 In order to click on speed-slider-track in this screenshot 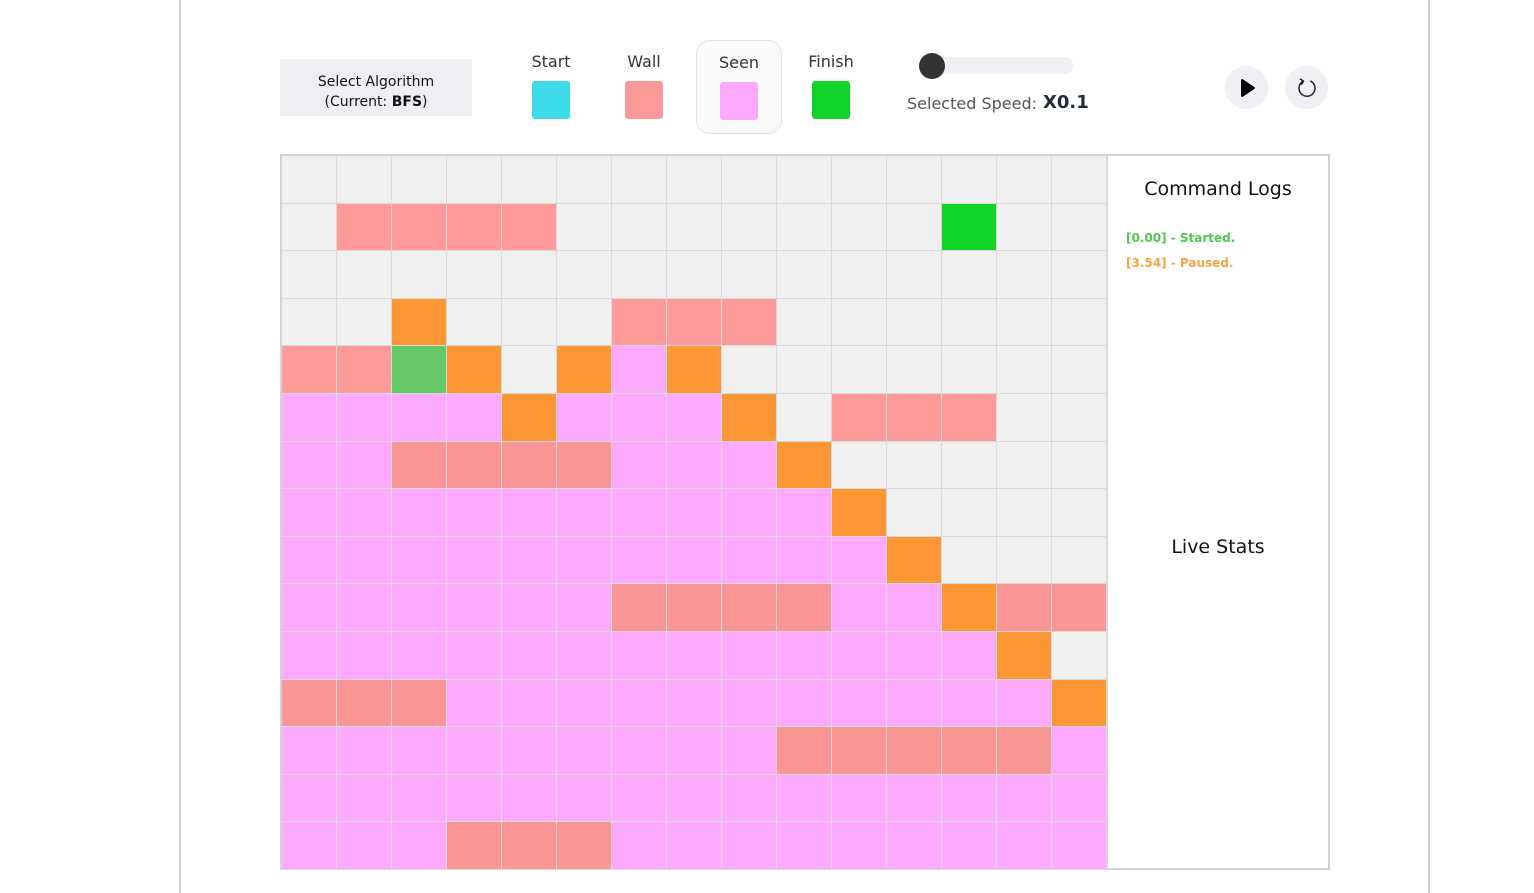, I will do `click(999, 65)`.